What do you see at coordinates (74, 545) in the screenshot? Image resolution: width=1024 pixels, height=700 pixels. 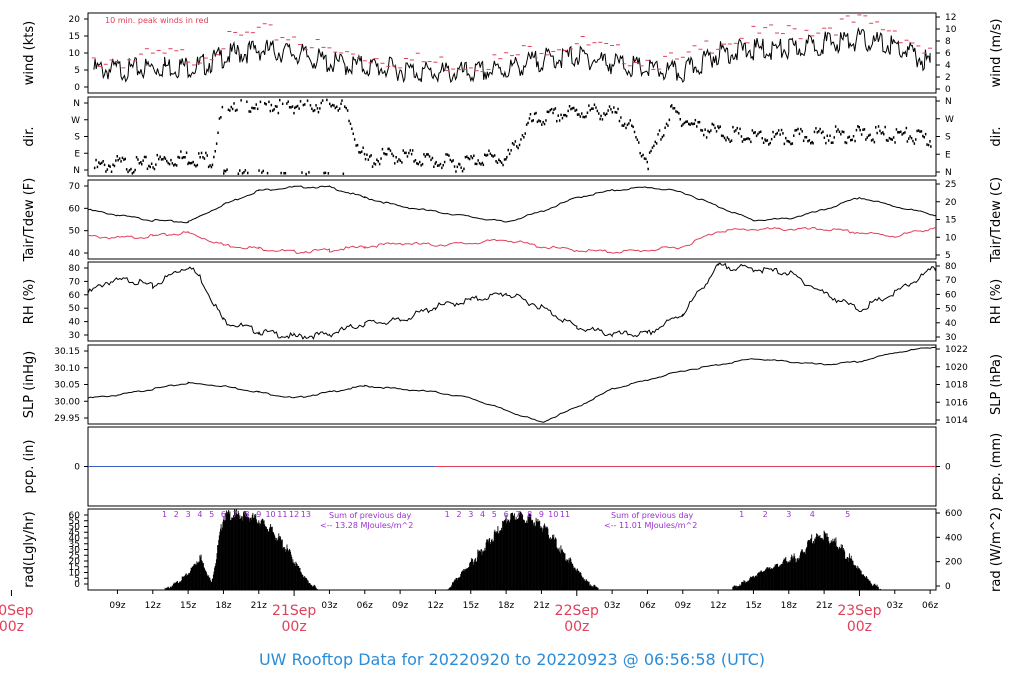 I see `left-tick-label: 35` at bounding box center [74, 545].